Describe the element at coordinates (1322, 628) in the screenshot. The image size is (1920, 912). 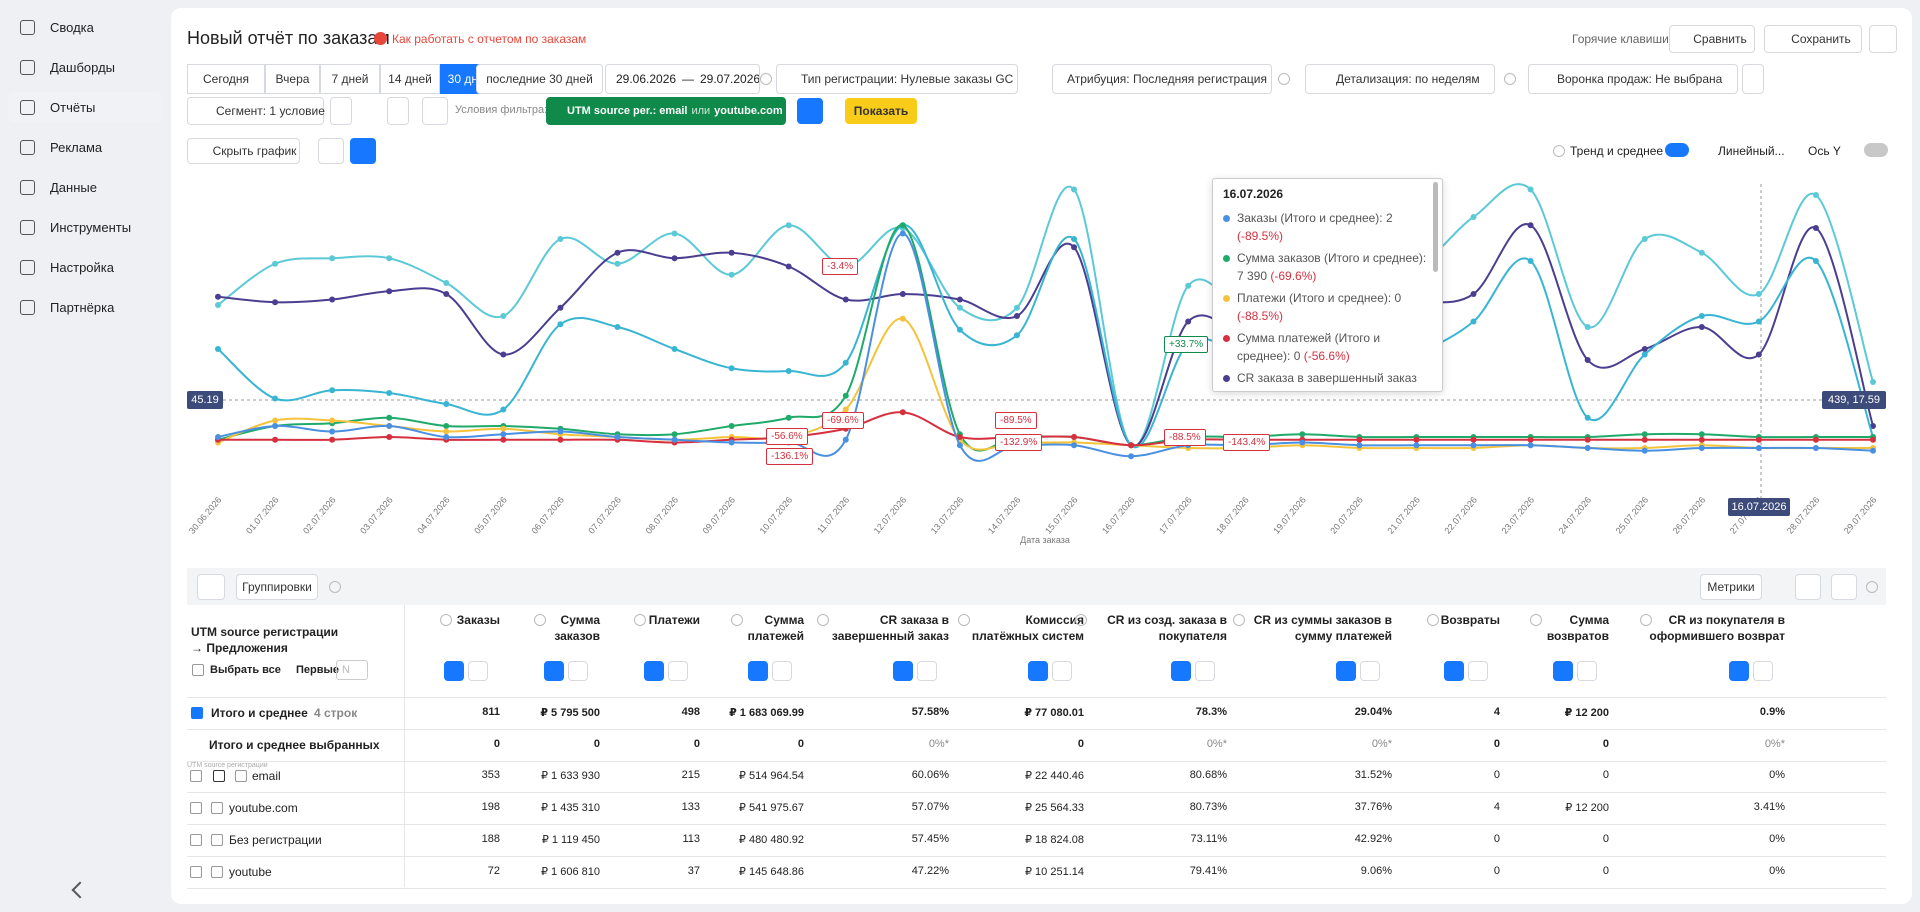
I see `column-header: CR из суммы заказов в сумму платежей` at that location.